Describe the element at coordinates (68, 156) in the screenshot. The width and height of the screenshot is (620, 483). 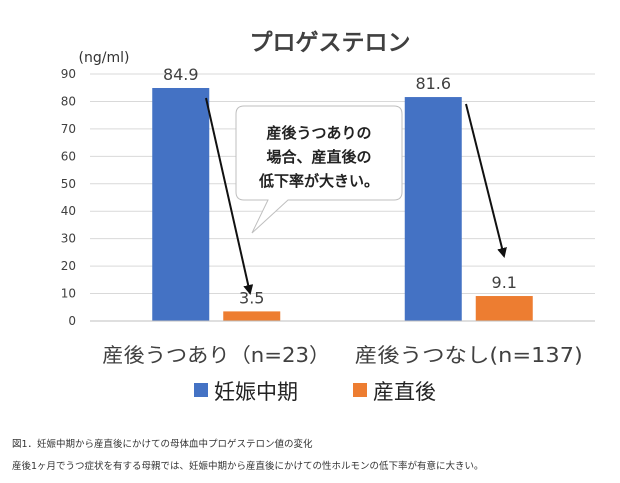
I see `y-tick-label: 60` at that location.